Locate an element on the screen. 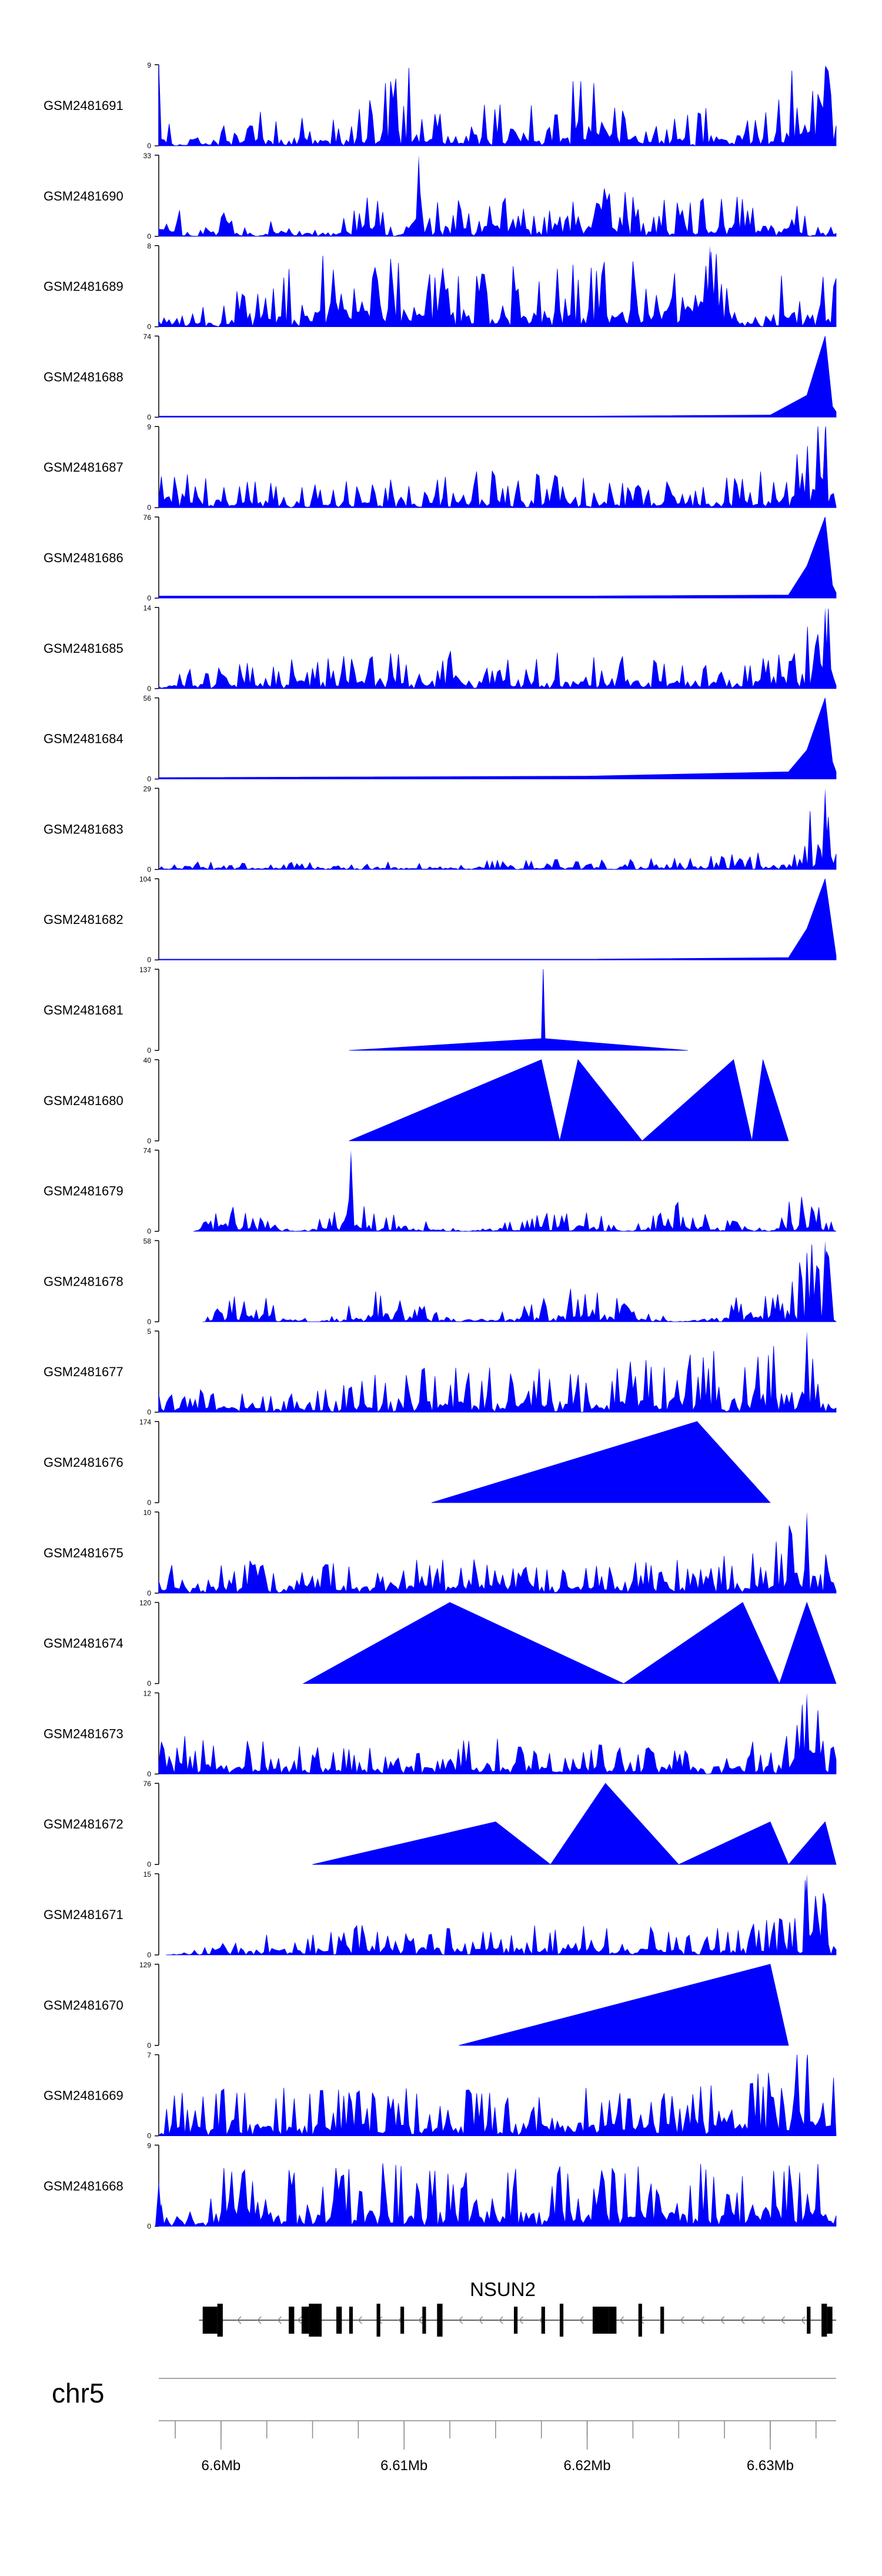 Image resolution: width=882 pixels, height=2576 pixels. track-label: GSM2481677 is located at coordinates (83, 1371).